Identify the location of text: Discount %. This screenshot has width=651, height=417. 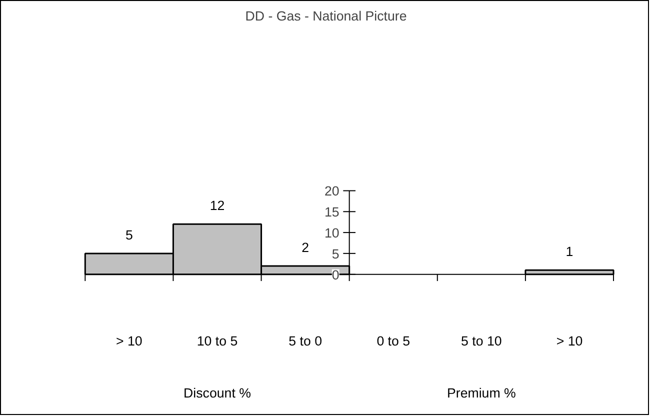
(218, 393).